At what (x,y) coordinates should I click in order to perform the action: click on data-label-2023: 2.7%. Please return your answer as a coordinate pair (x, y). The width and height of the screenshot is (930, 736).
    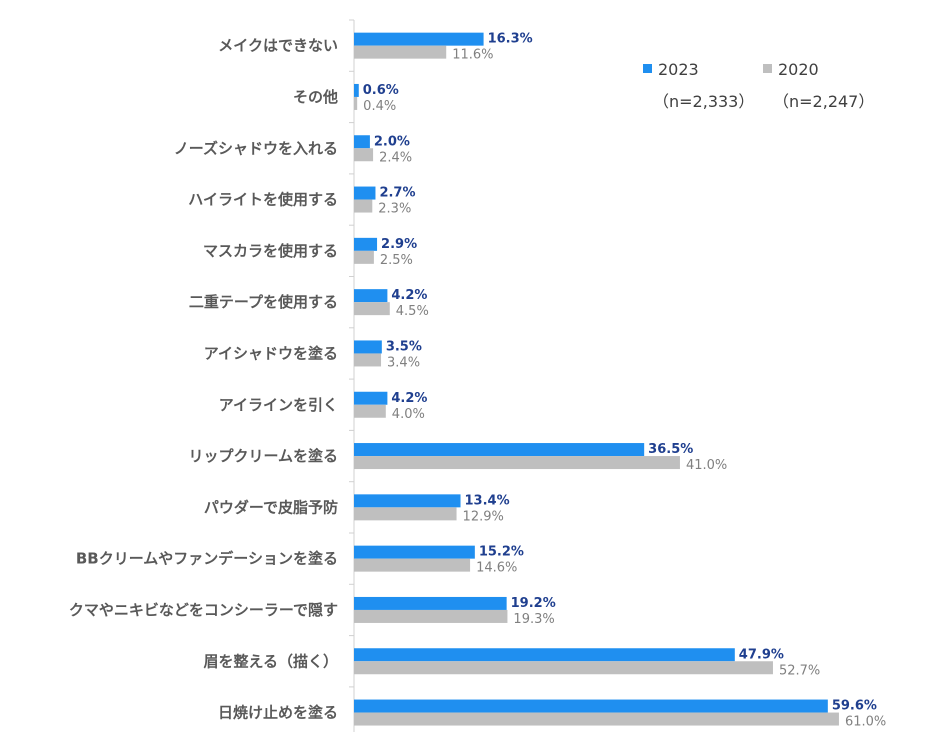
    Looking at the image, I should click on (397, 193).